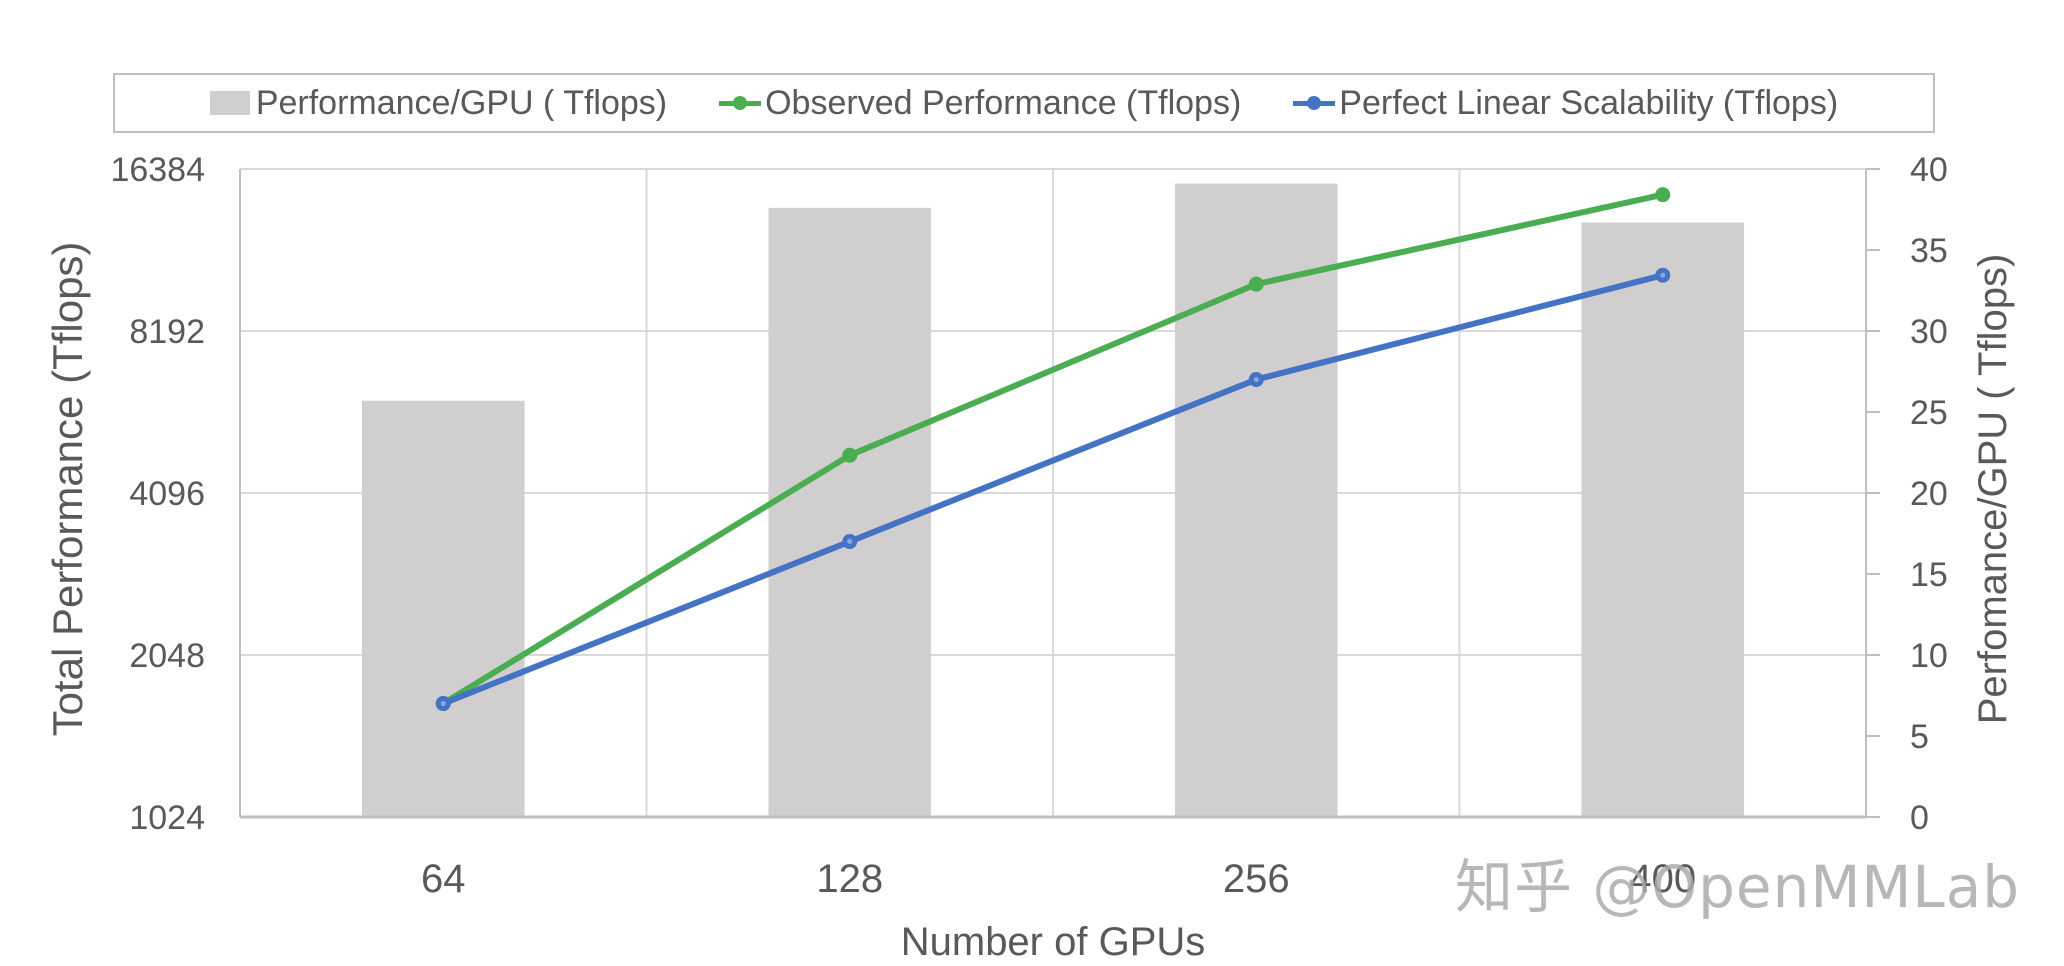  Describe the element at coordinates (461, 102) in the screenshot. I see `legend-label: Performance/GPU ( Tflops)` at that location.